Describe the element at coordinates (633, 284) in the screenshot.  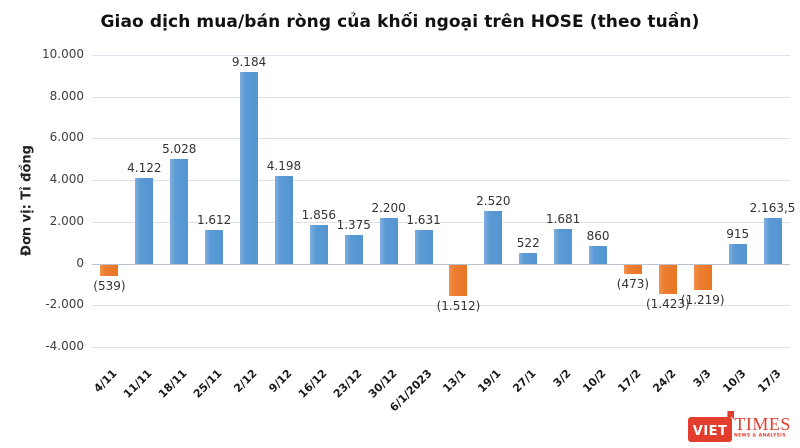
I see `bar-value-label: (473)` at that location.